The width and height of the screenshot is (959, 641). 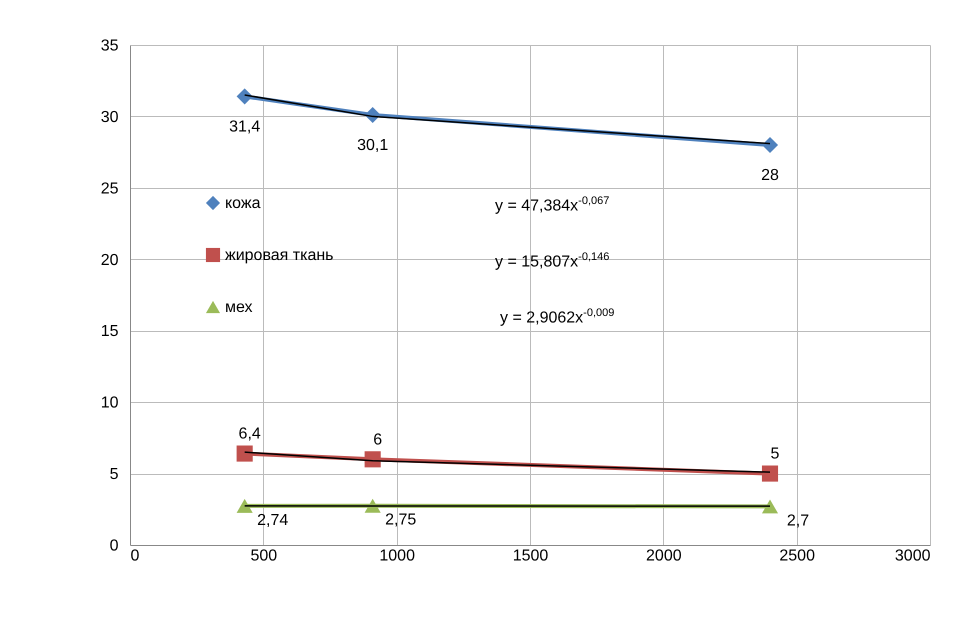 What do you see at coordinates (775, 454) in the screenshot?
I see `data-label: 5` at bounding box center [775, 454].